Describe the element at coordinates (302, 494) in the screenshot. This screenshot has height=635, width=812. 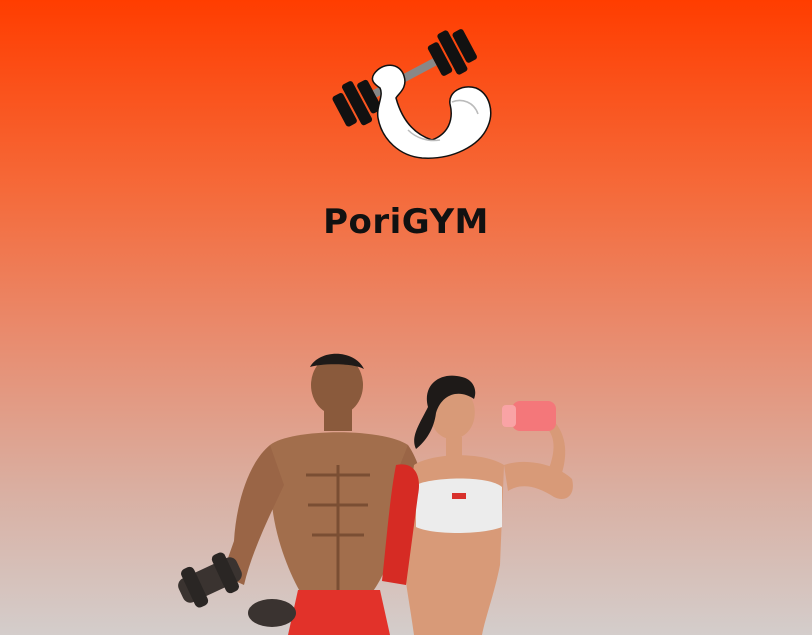
I see `man-figure` at that location.